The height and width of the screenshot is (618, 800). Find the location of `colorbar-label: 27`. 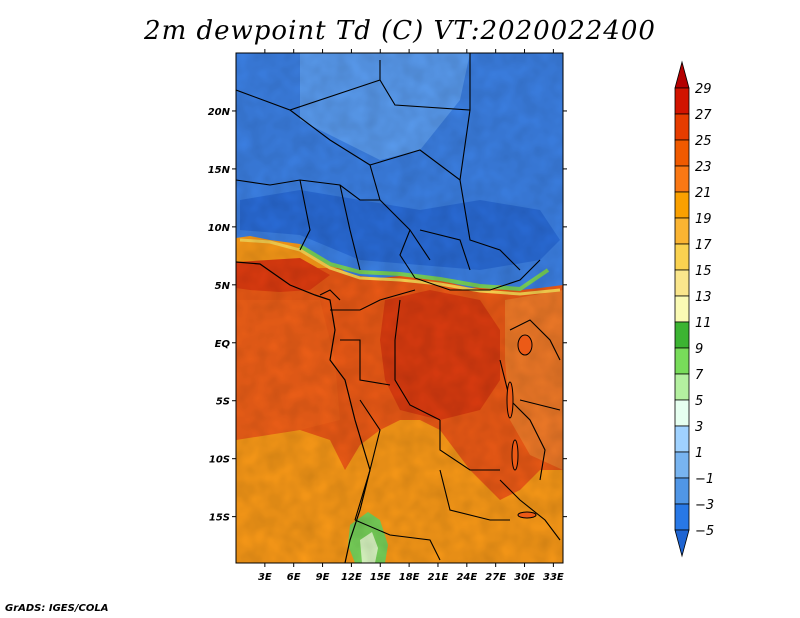

colorbar-label: 27 is located at coordinates (703, 115).